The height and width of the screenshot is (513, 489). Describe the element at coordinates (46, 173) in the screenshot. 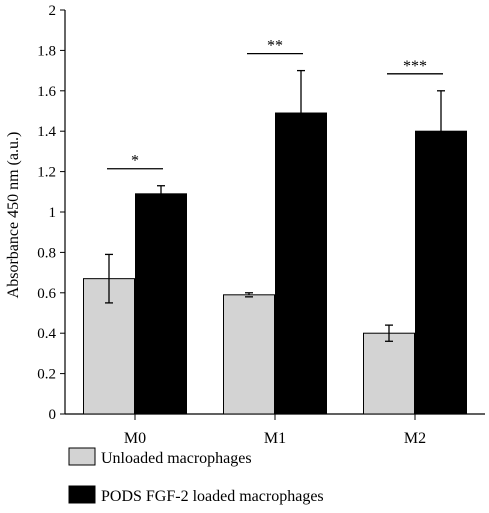

I see `y-tick-label: 1.2` at that location.